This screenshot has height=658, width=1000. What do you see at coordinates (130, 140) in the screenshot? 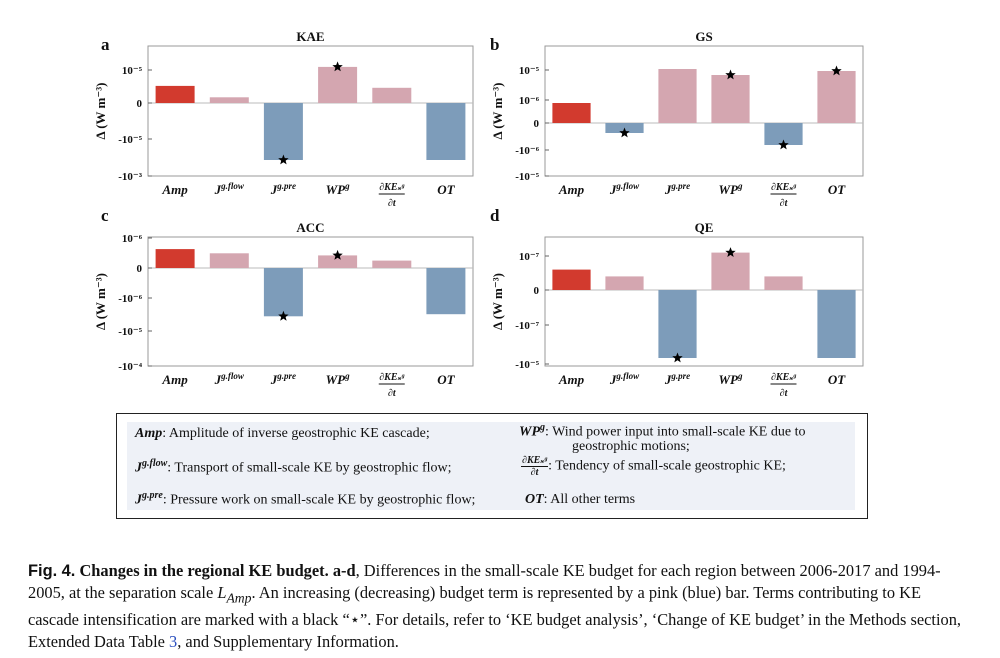
I see `panel-a-ytick-label: -10⁻⁵` at bounding box center [130, 140].